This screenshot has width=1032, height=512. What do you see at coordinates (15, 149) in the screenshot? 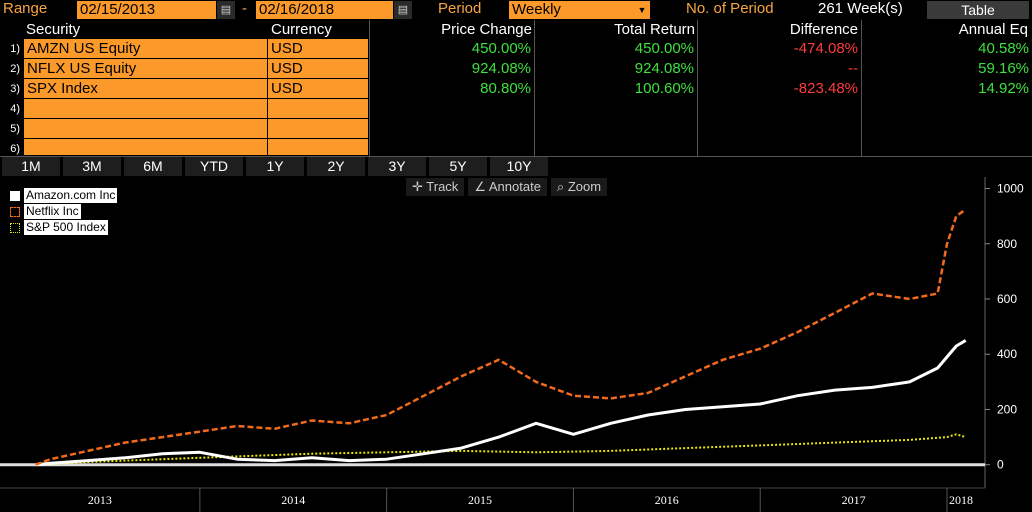
I see `row-number: 6)` at bounding box center [15, 149].